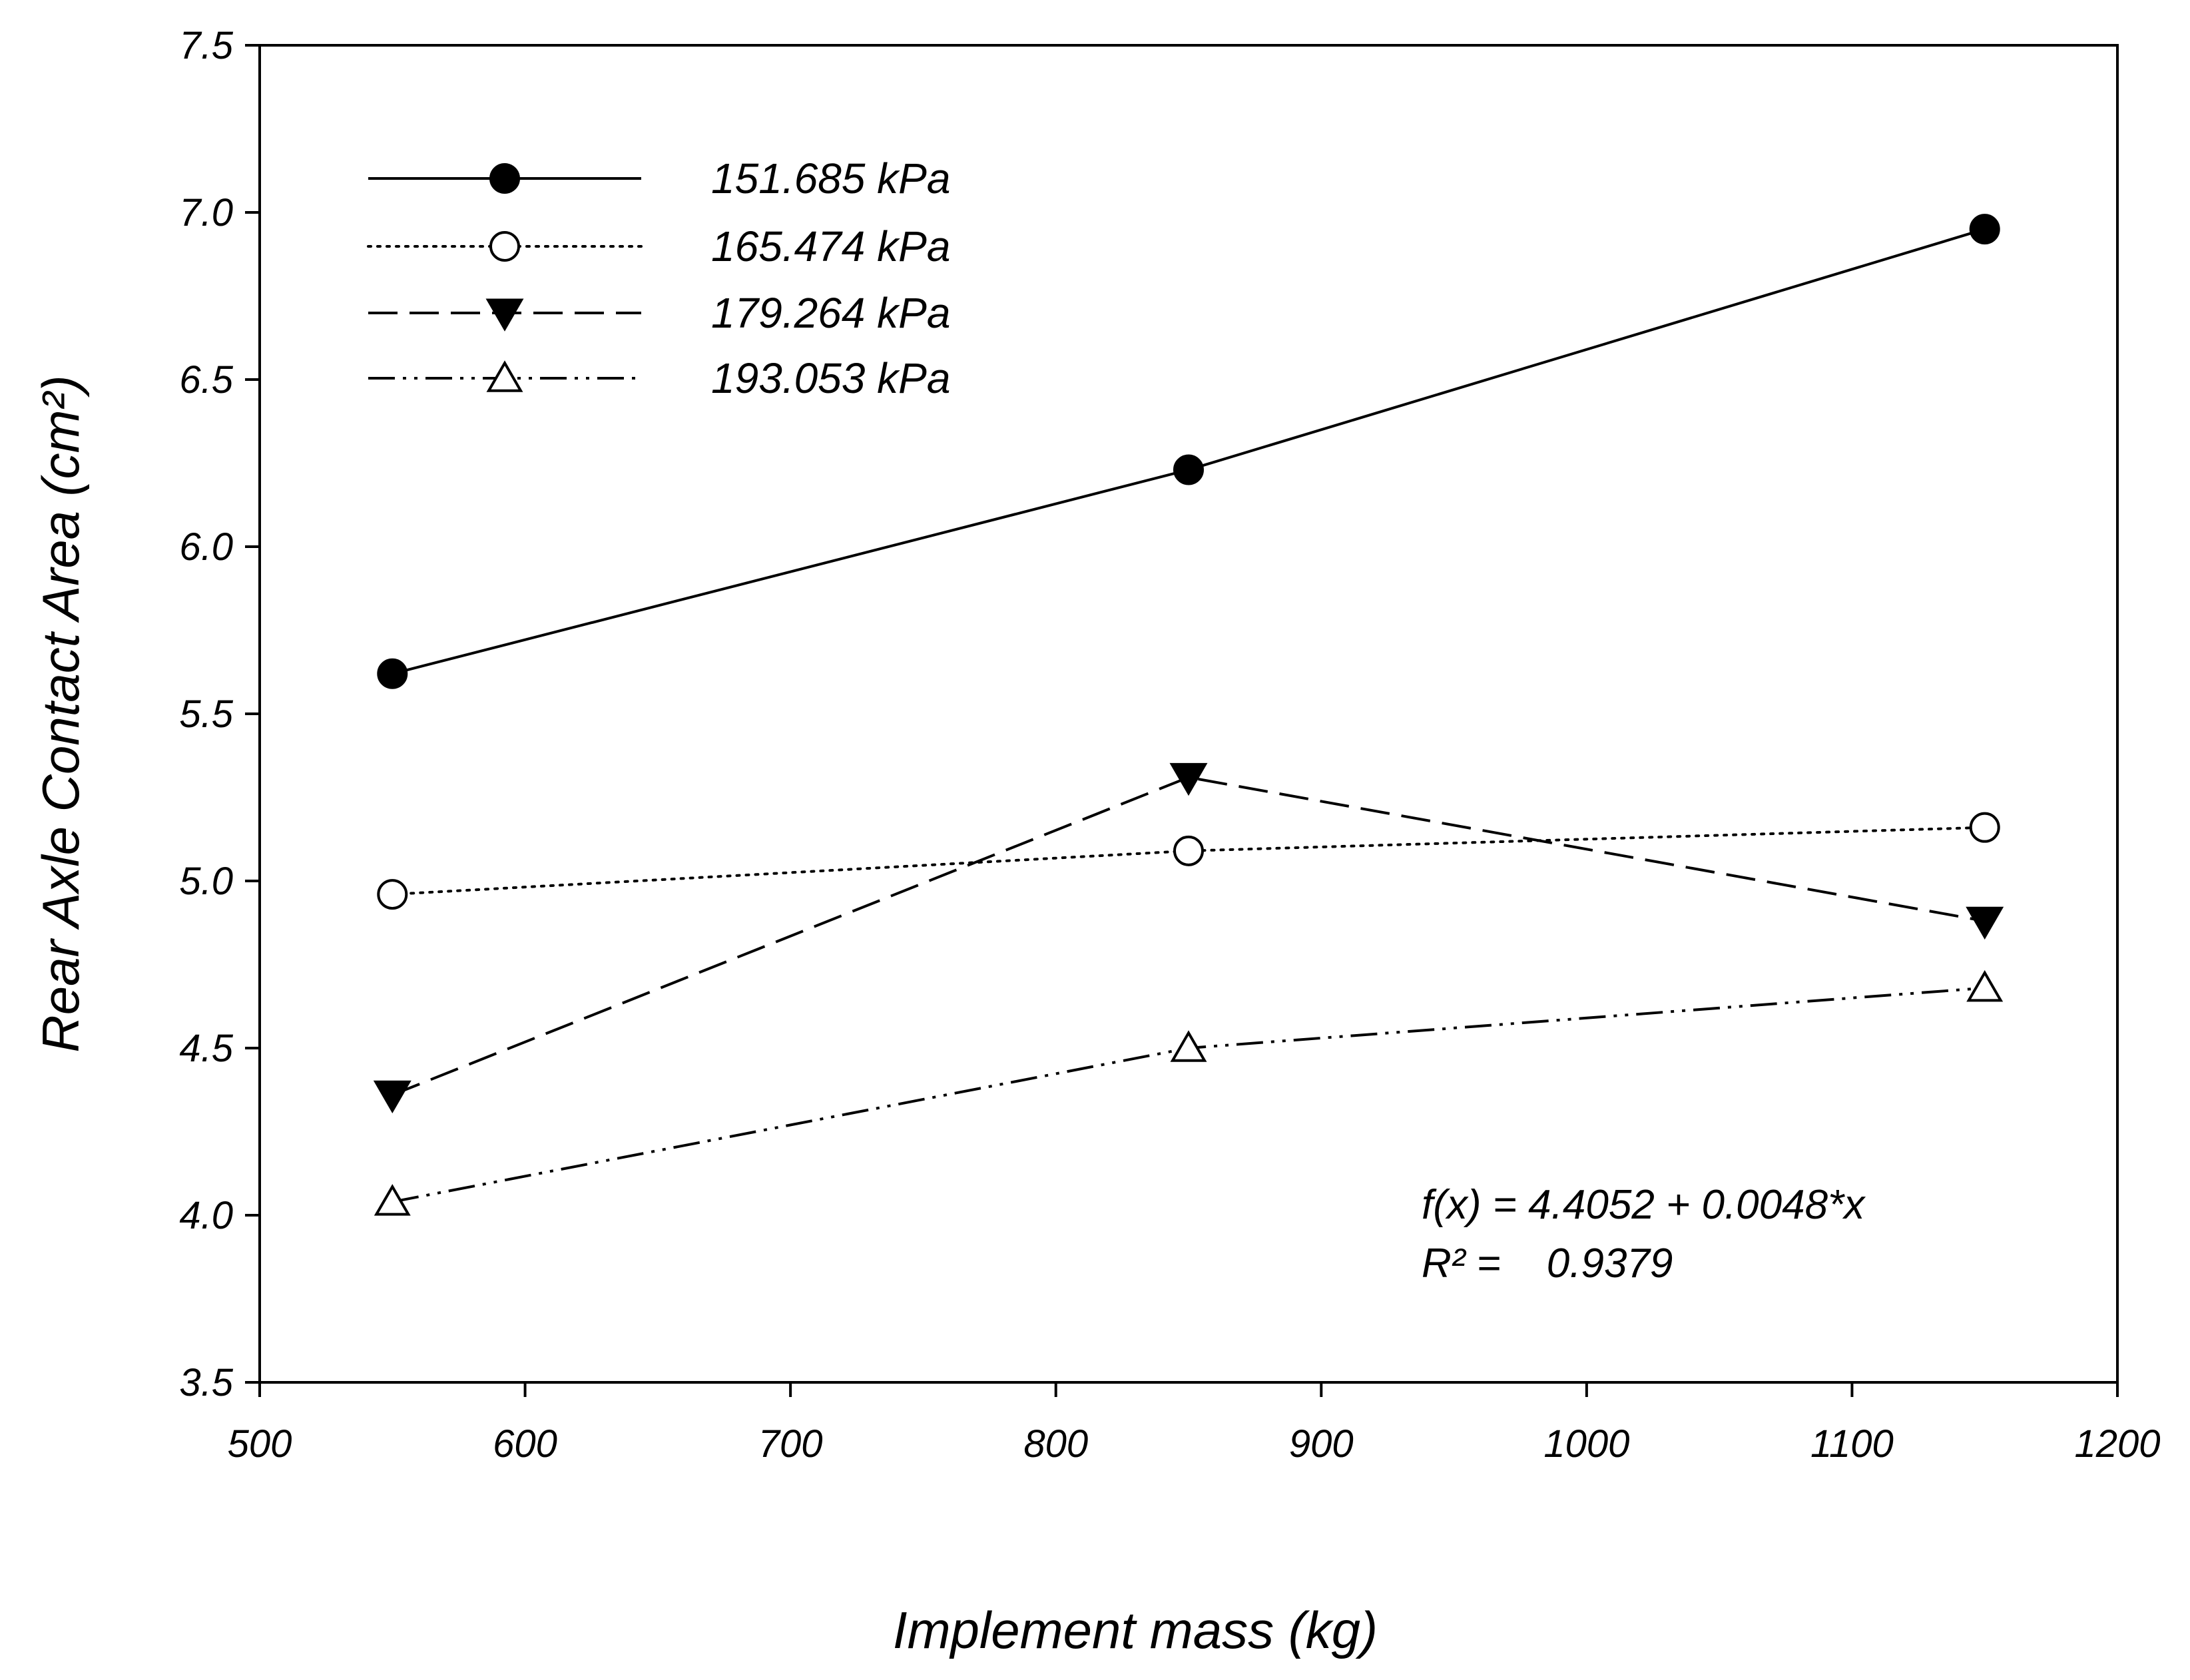 The width and height of the screenshot is (2190, 1680). I want to click on y-tick-label: 4.0, so click(206, 1215).